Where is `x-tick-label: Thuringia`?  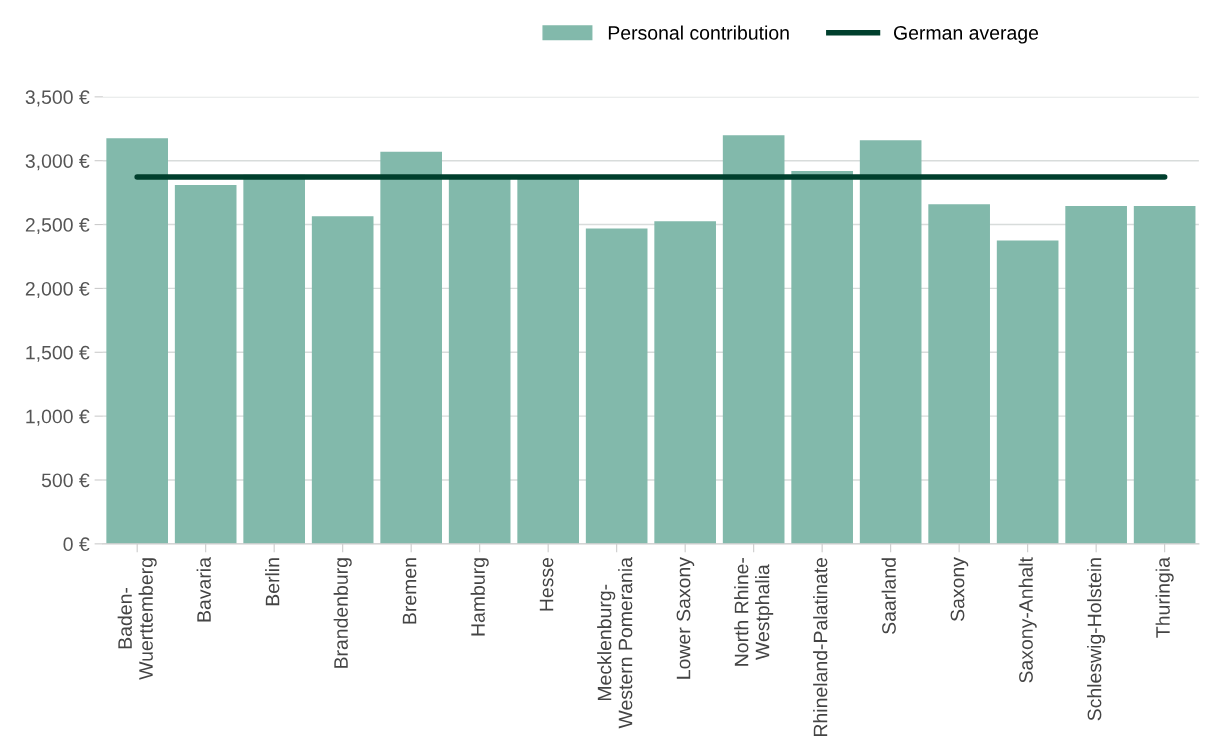
x-tick-label: Thuringia is located at coordinates (1164, 597).